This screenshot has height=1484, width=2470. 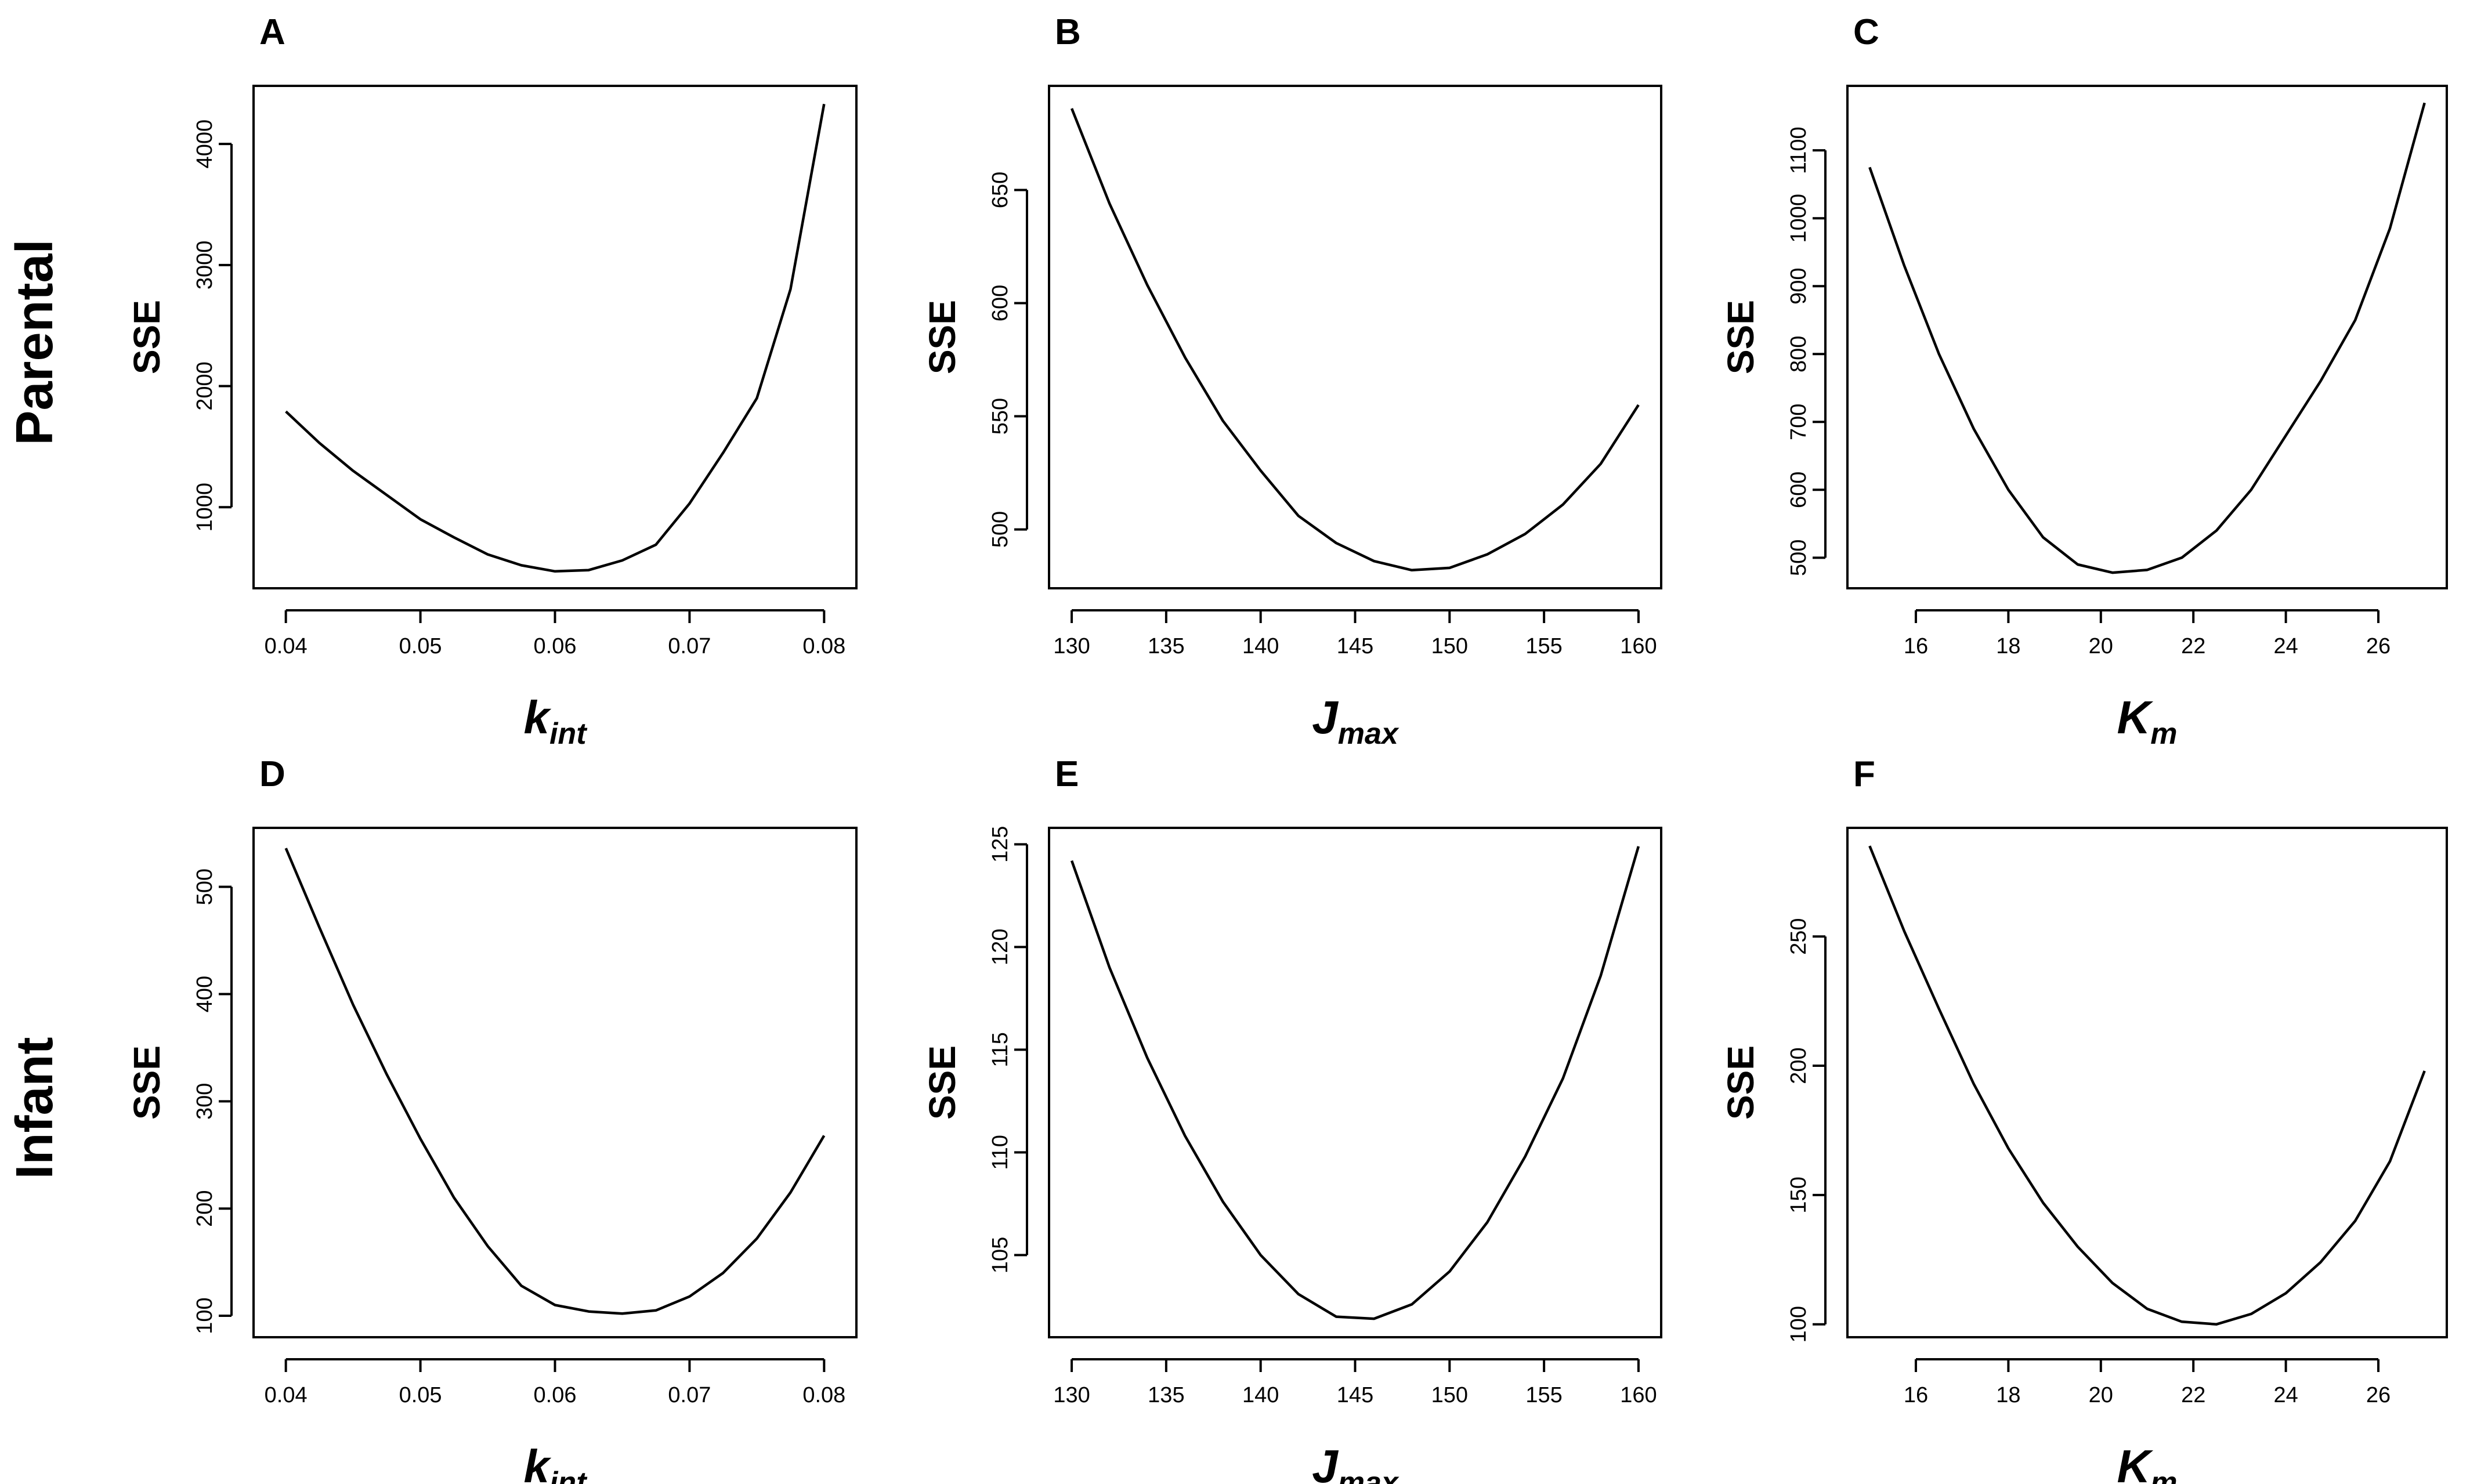 What do you see at coordinates (205, 1101) in the screenshot?
I see `panel-d-y-tick-label: 300` at bounding box center [205, 1101].